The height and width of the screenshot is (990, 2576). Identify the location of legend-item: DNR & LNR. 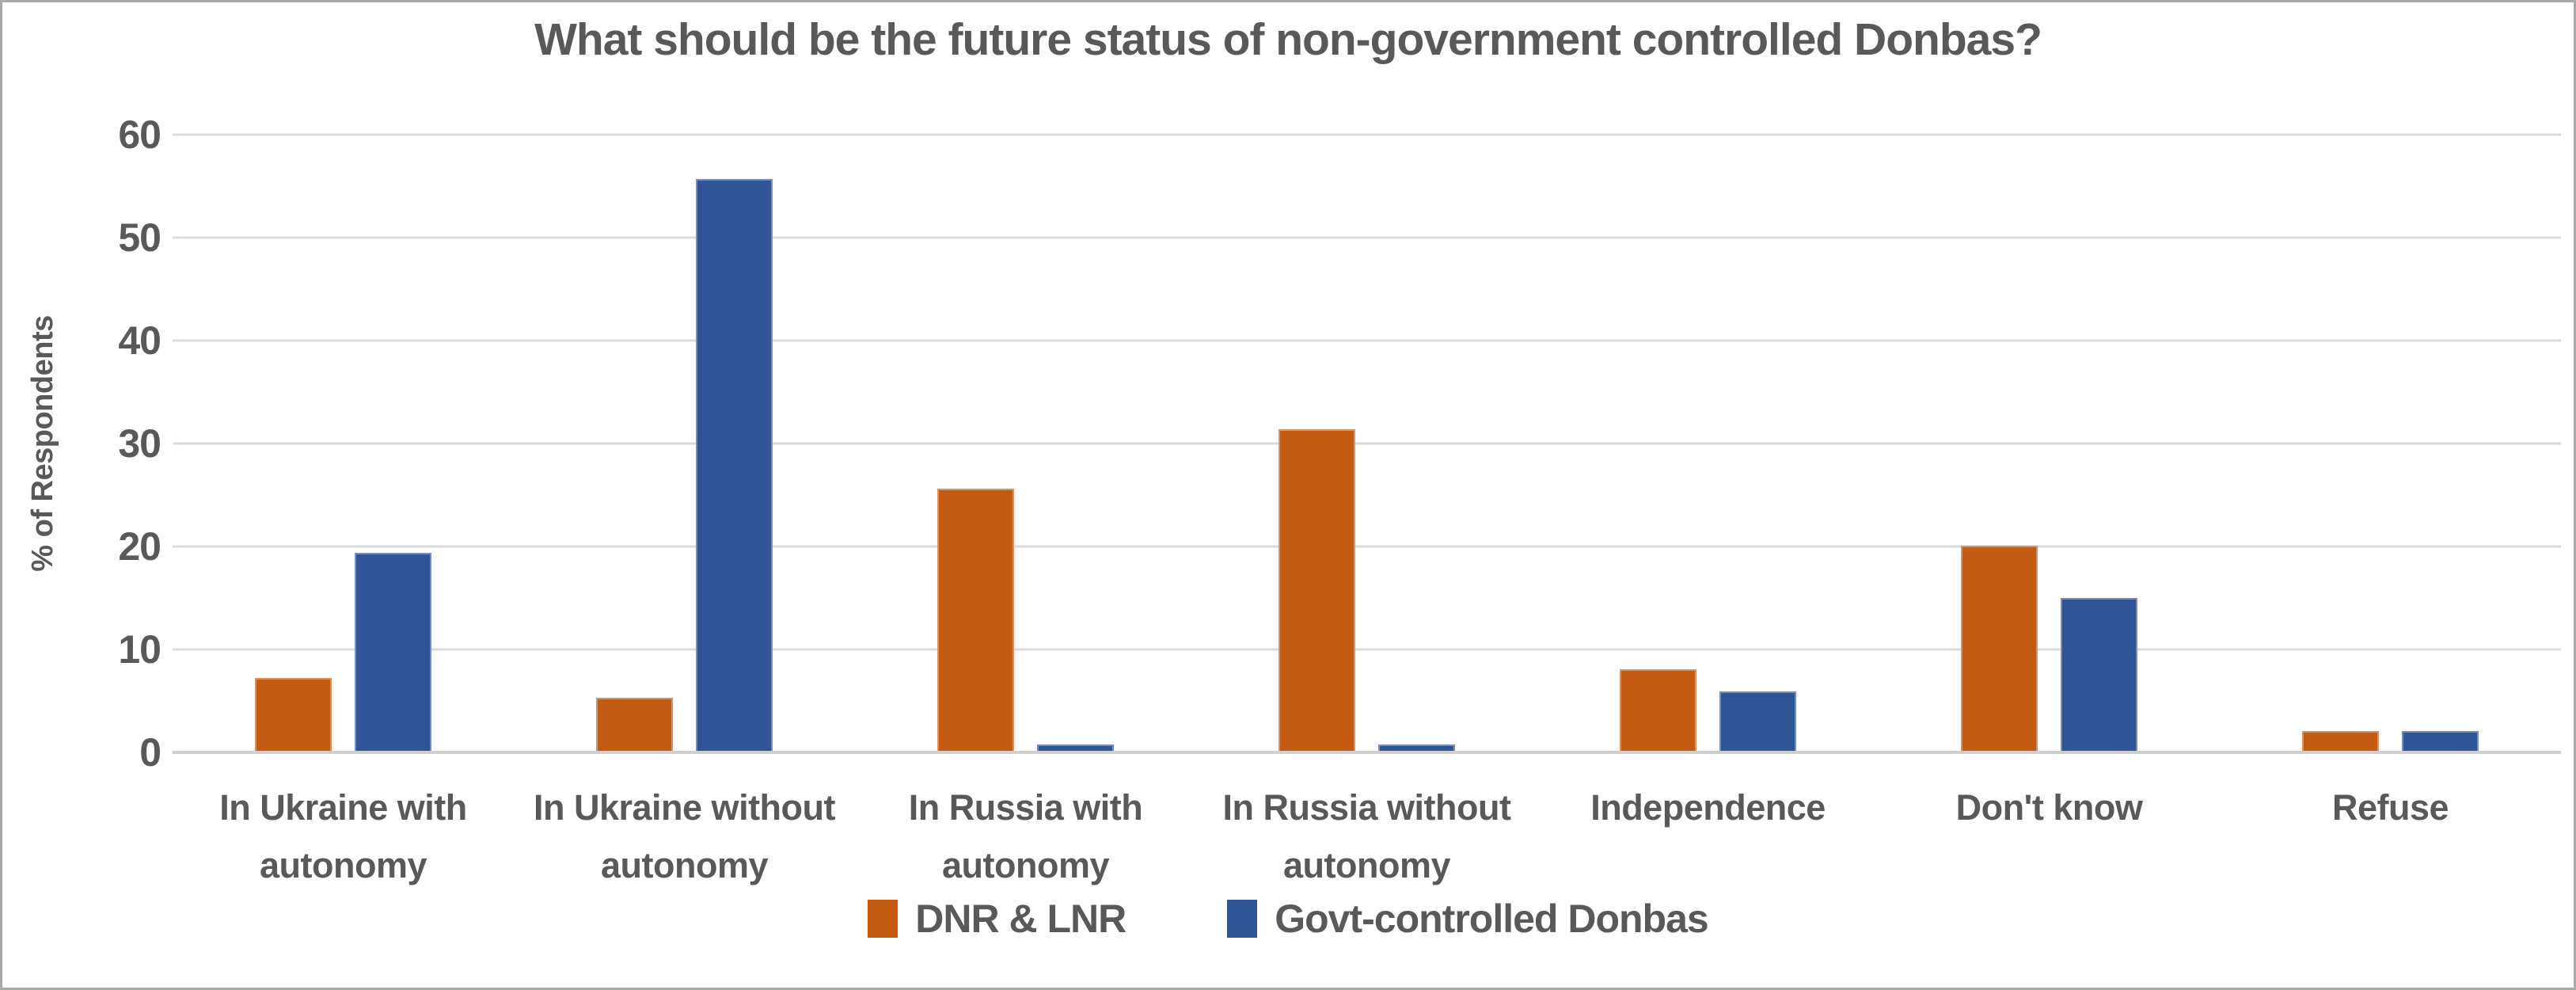
(998, 919).